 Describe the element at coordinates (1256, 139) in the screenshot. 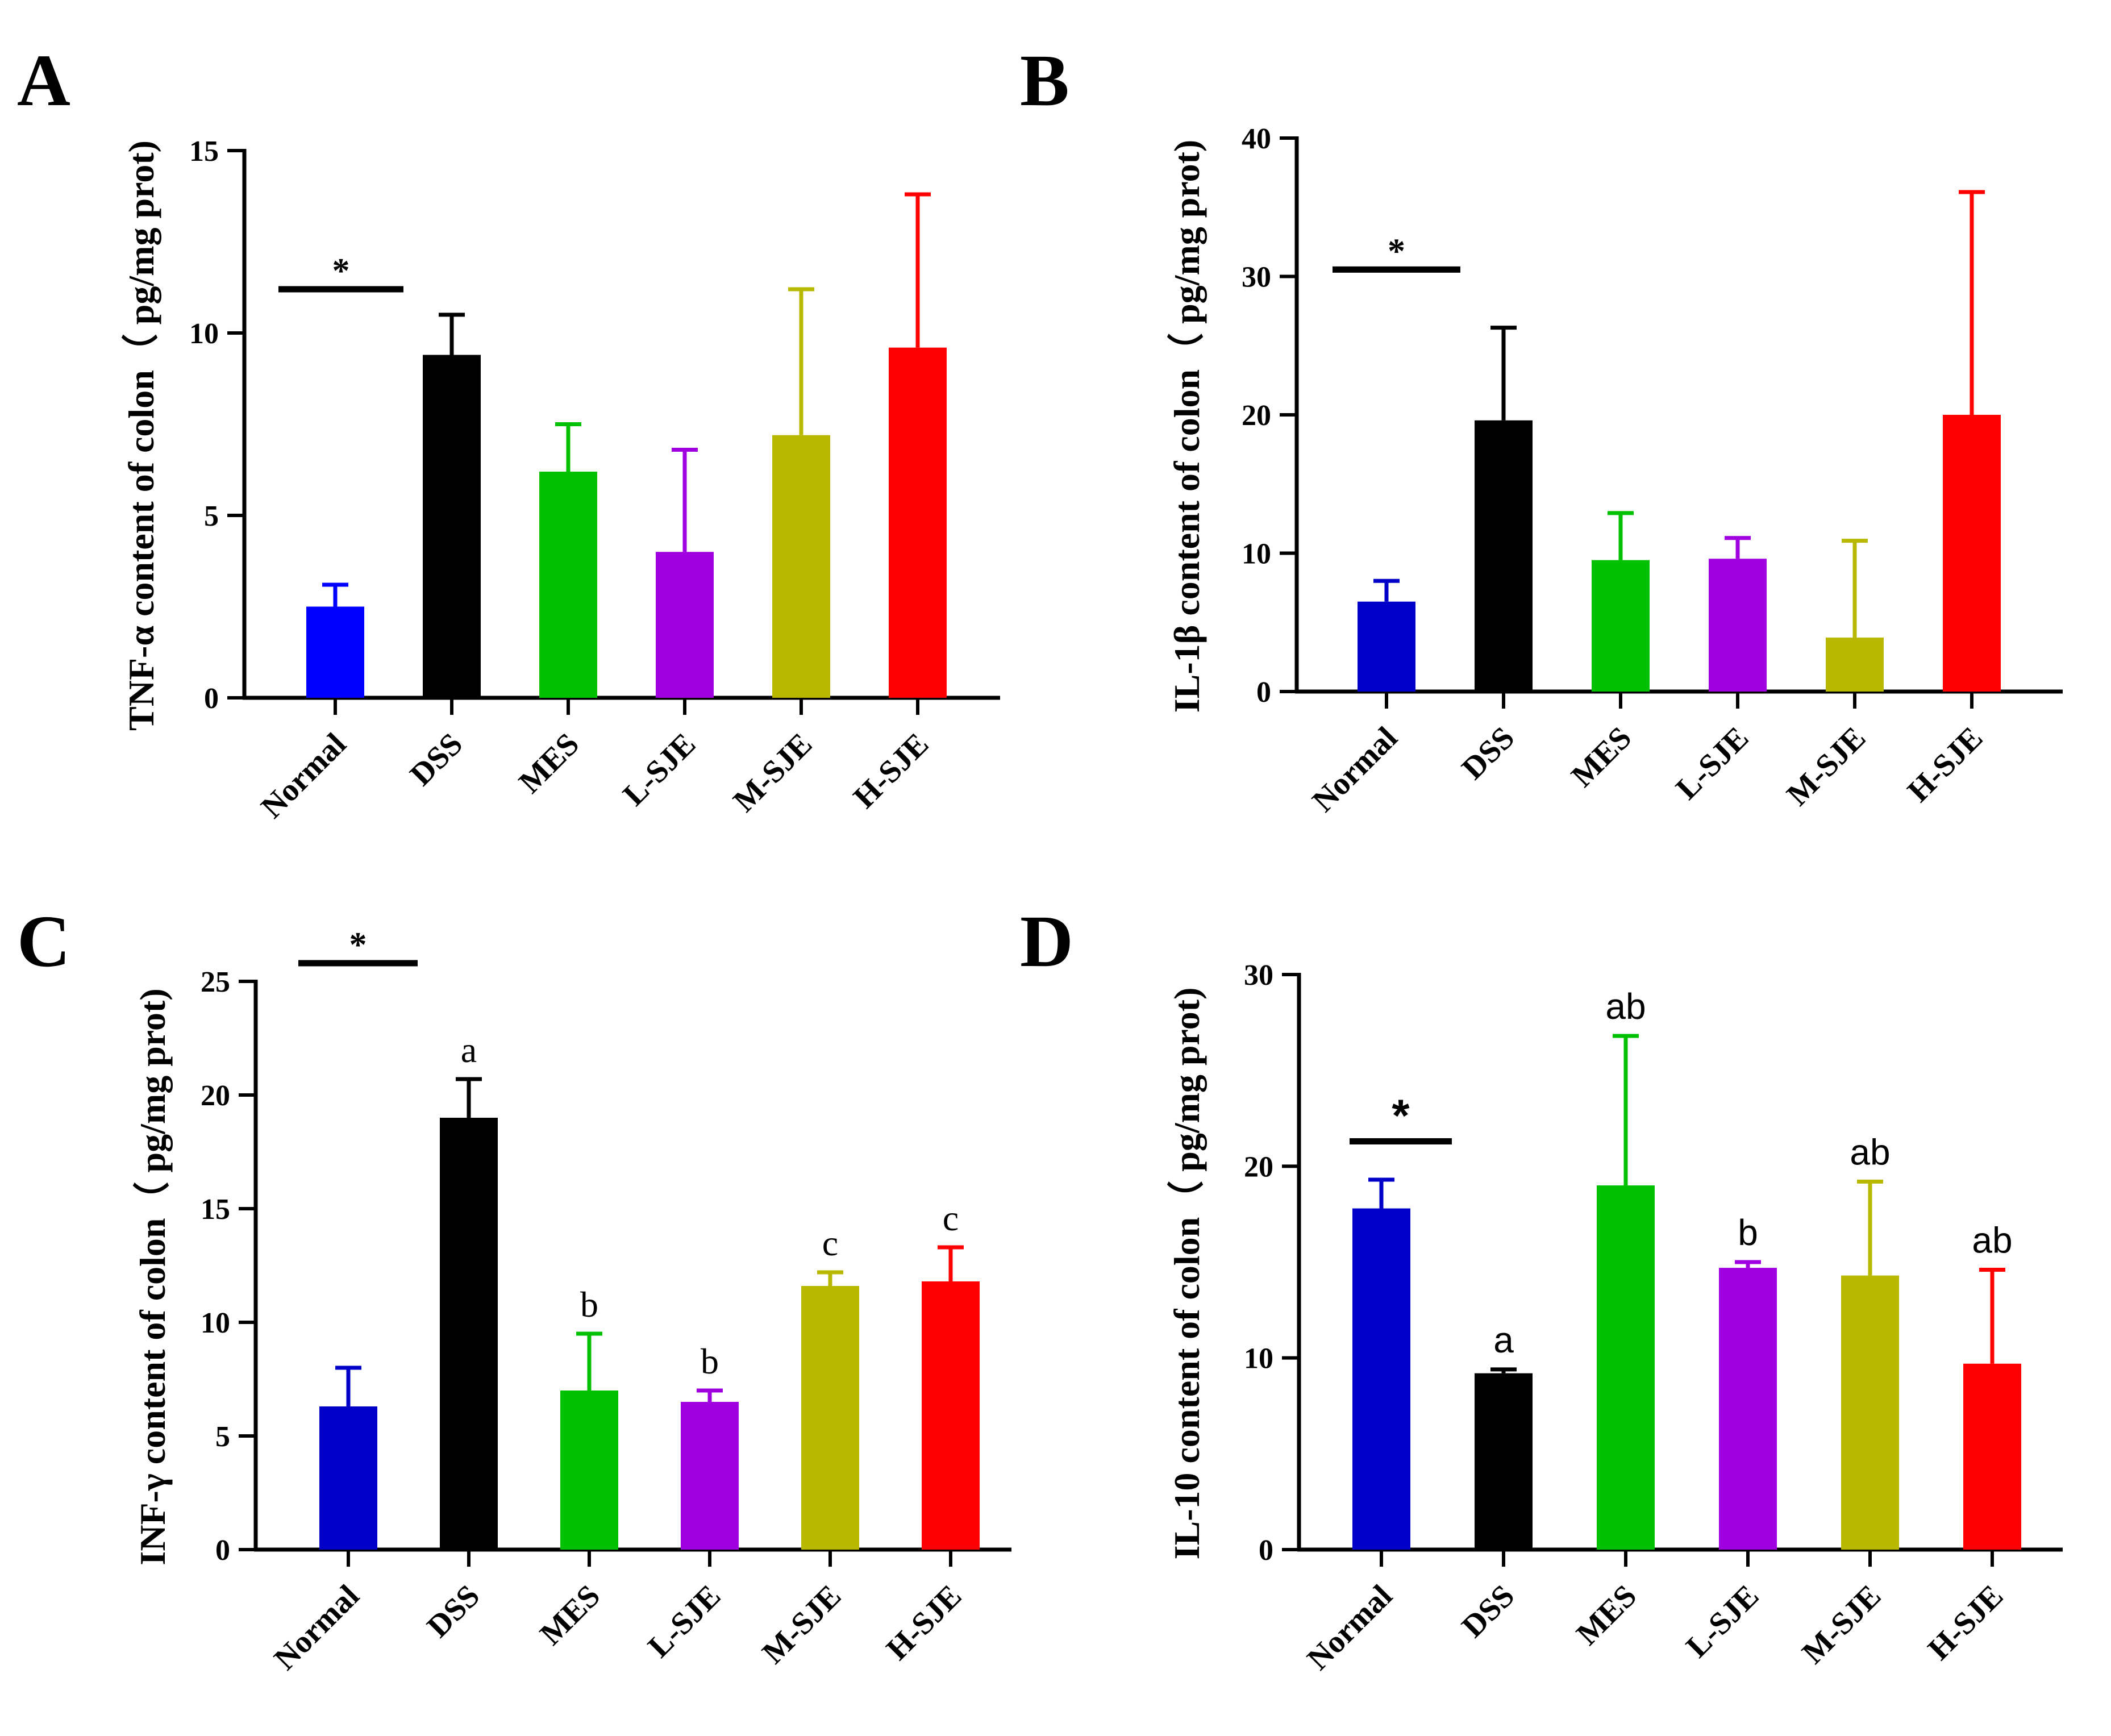

I see `y-tick-label: 40` at that location.